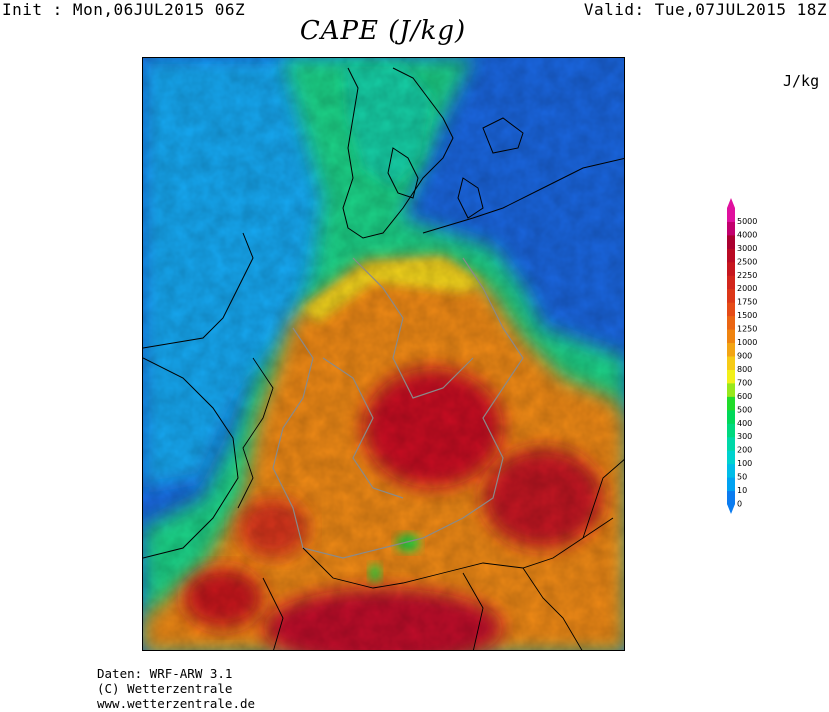  Describe the element at coordinates (801, 81) in the screenshot. I see `unit-label: J/kg` at that location.